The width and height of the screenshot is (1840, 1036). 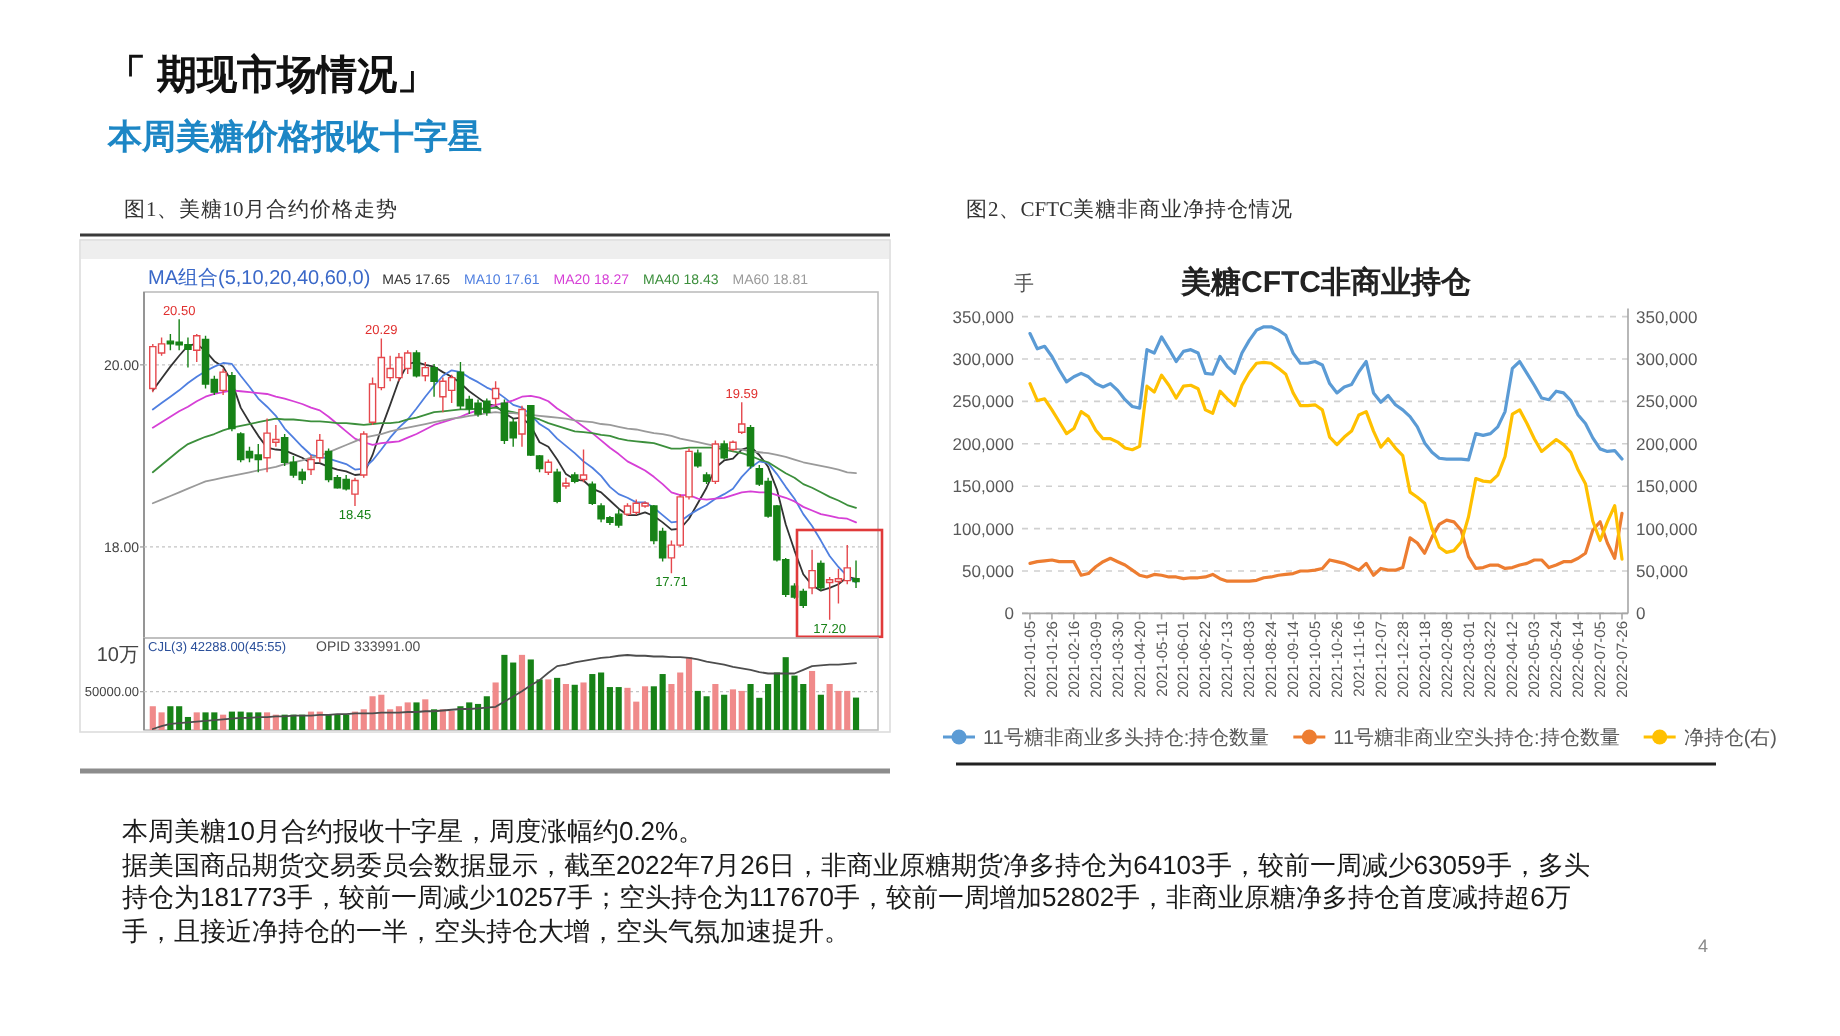 What do you see at coordinates (983, 316) in the screenshot?
I see `y-tick-label: 350,000` at bounding box center [983, 316].